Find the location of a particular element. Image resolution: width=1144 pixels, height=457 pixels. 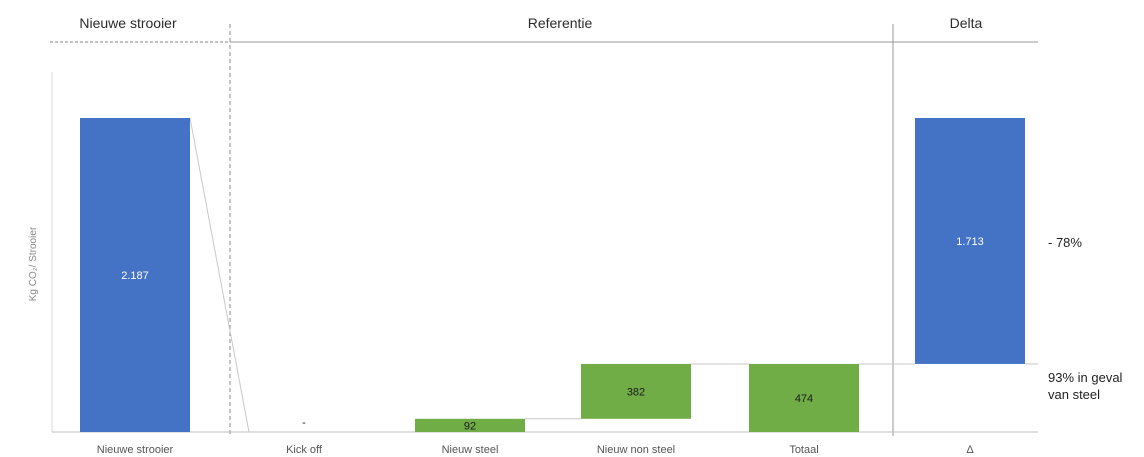

value-label-totaal: 474 is located at coordinates (804, 399).